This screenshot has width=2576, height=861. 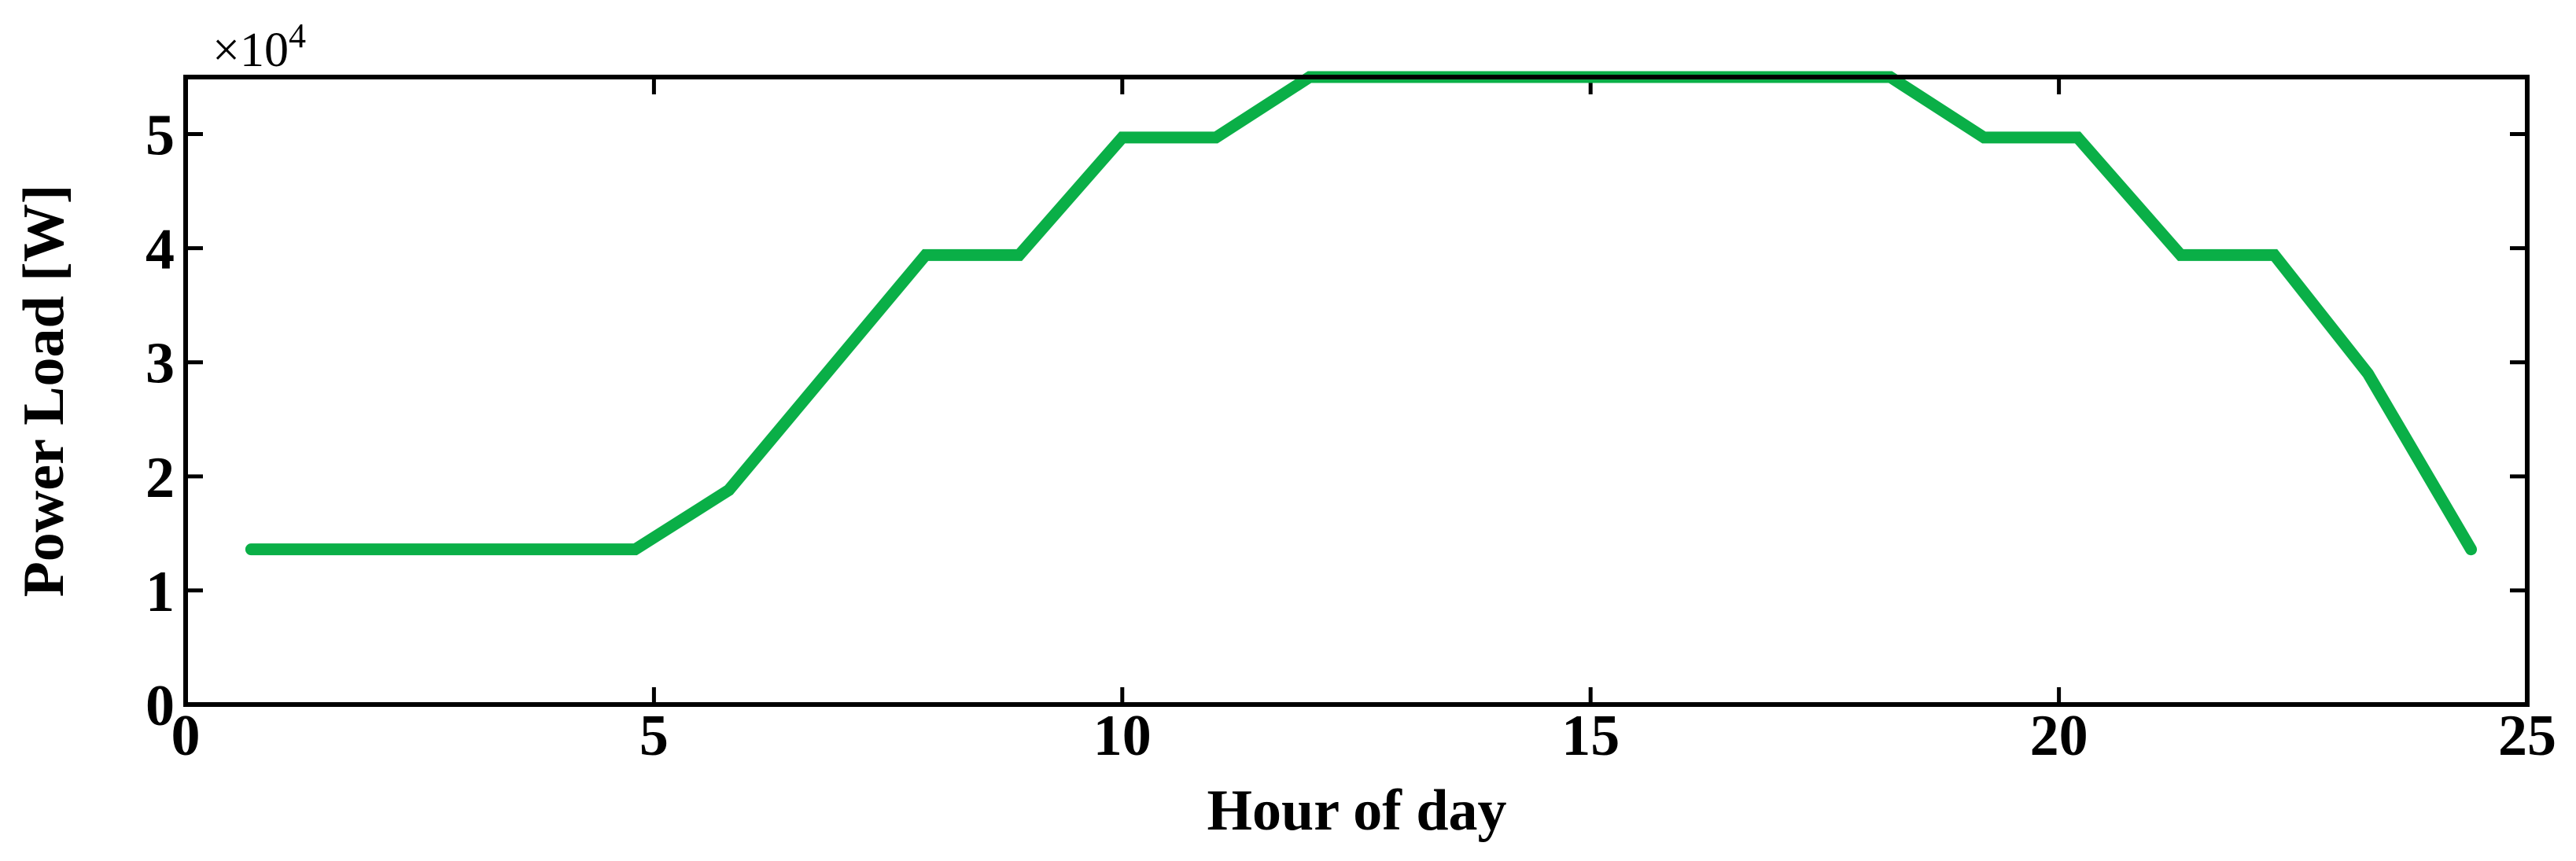 I want to click on y-tick-label: 1, so click(x=160, y=592).